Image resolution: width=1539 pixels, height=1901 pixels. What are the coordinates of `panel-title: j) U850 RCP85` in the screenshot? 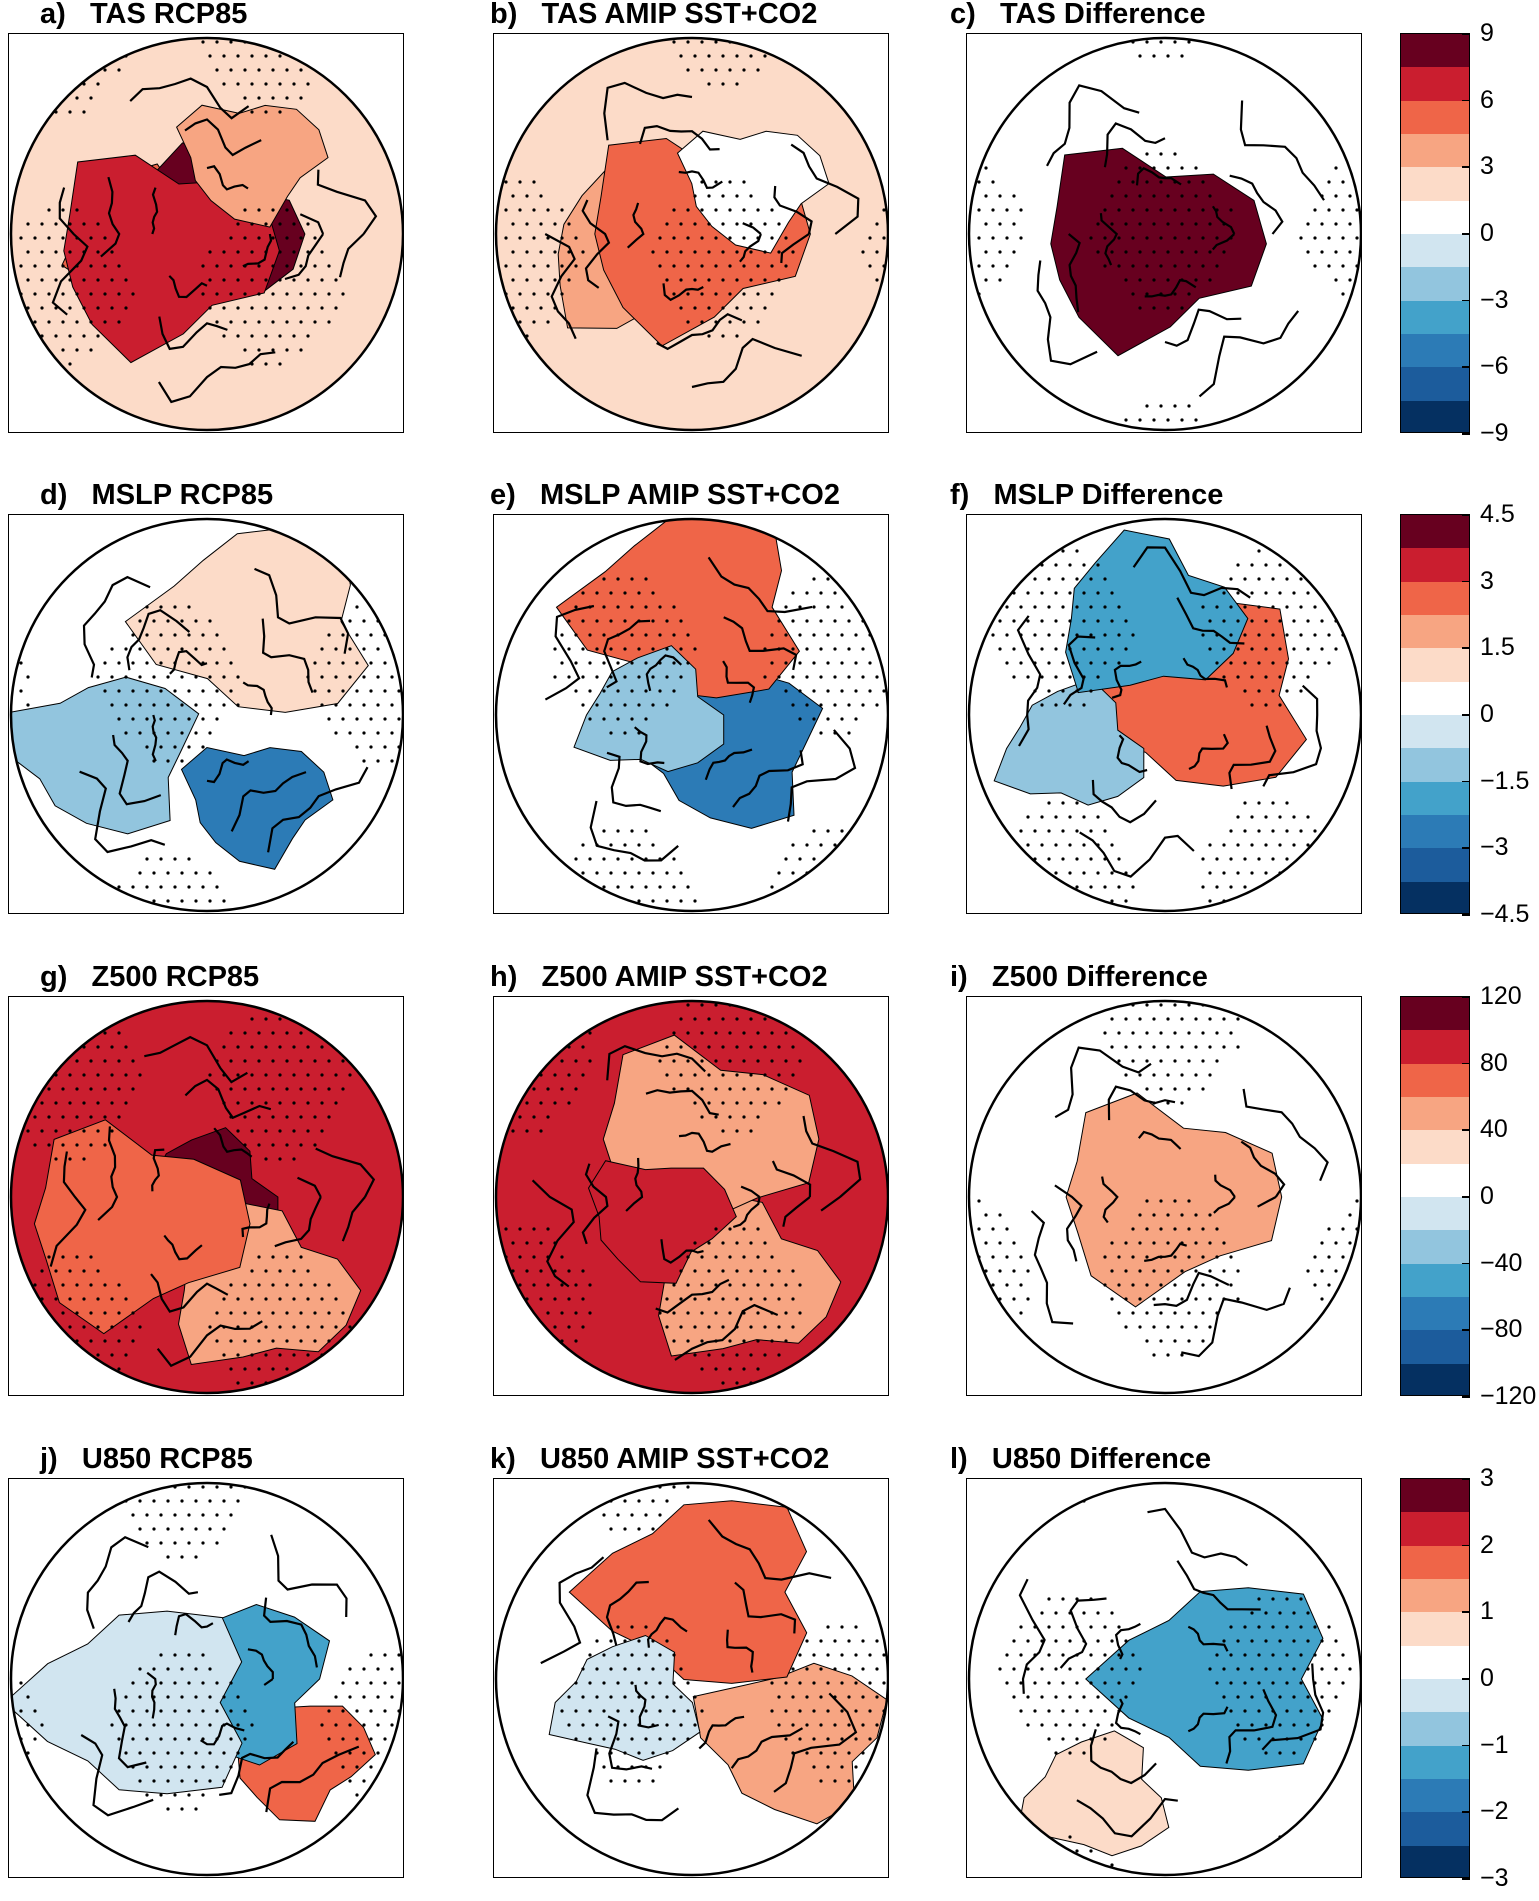 It's located at (146, 1459).